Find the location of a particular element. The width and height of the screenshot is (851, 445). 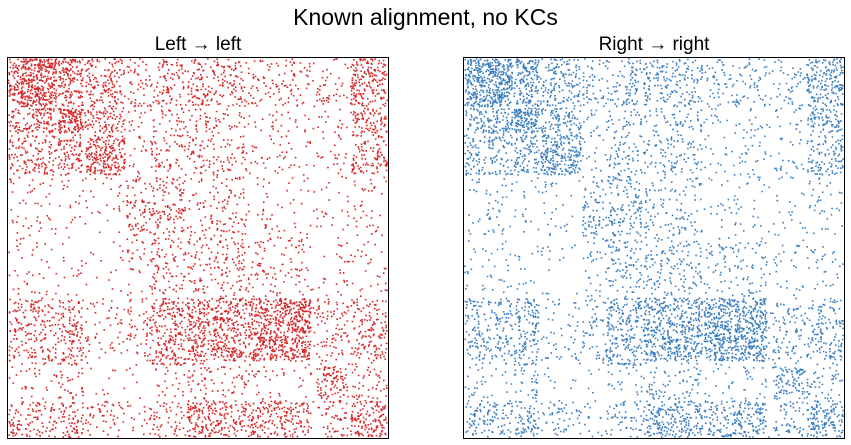

left-panel-title: Left → left is located at coordinates (198, 44).